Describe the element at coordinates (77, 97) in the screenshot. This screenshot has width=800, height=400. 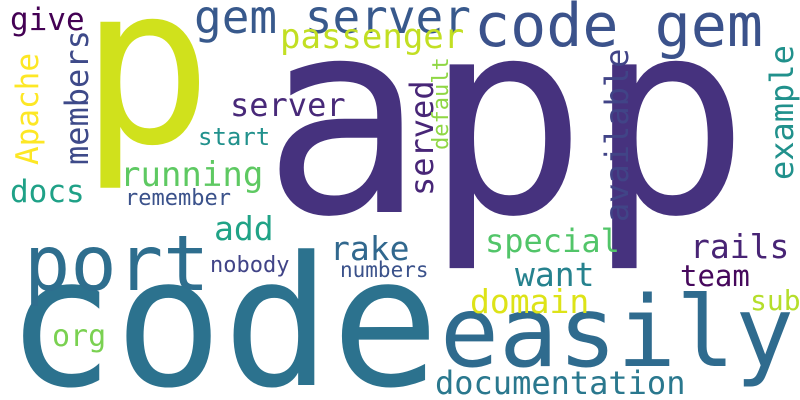
I see `word: members` at that location.